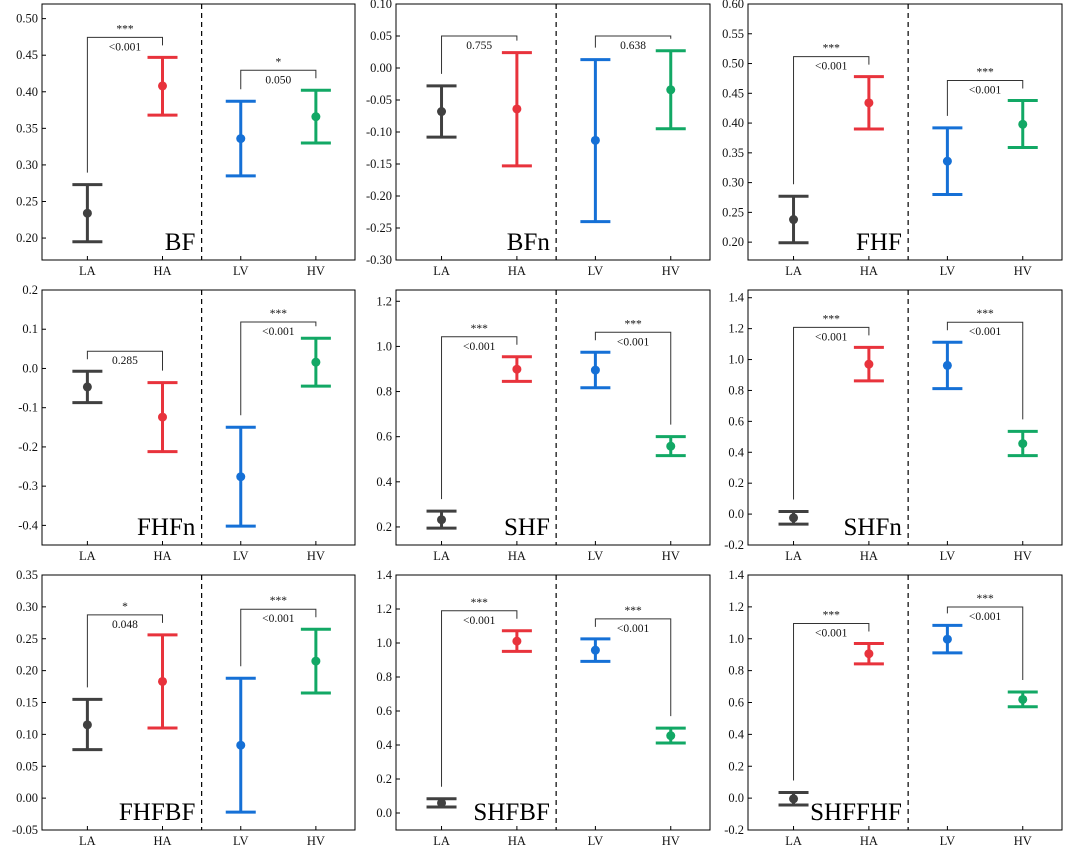  I want to click on panel-shfbf-ytick-label: 1.2, so click(384, 609).